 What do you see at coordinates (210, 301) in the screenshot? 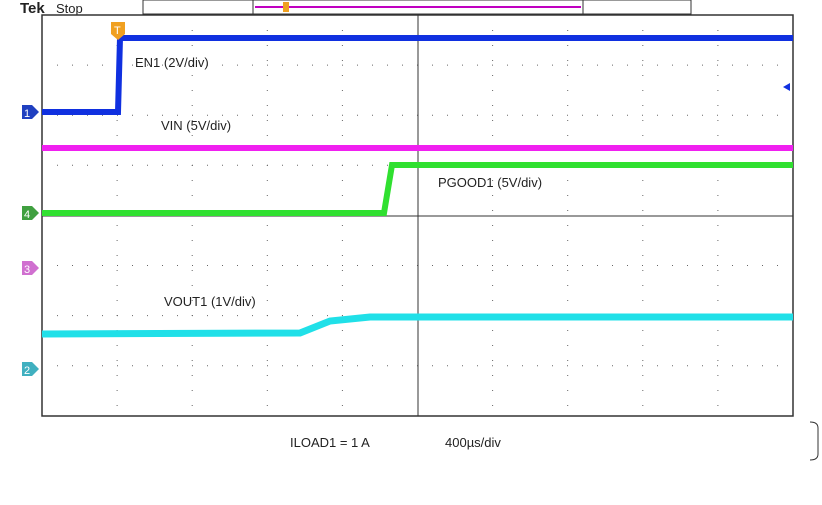
I see `label-vout1: VOUT1 (1V/div)` at bounding box center [210, 301].